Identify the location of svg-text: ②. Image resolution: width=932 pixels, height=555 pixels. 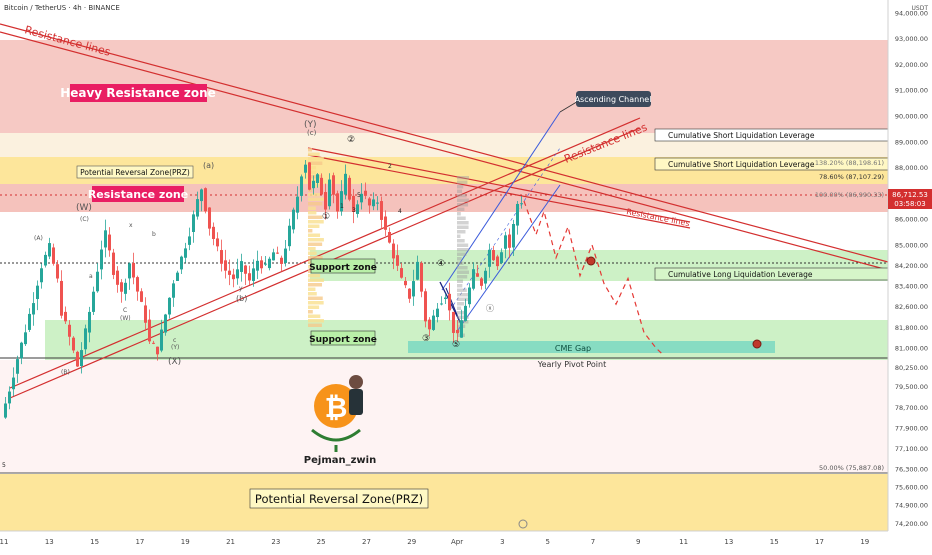
(351, 140).